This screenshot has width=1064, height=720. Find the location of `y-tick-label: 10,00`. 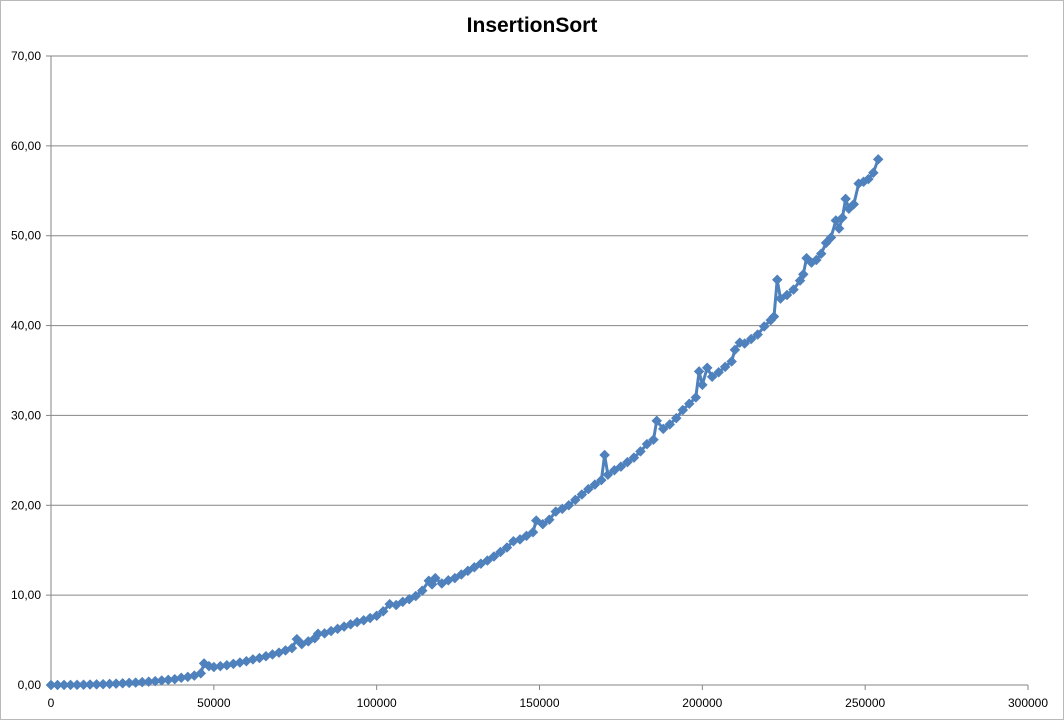

y-tick-label: 10,00 is located at coordinates (26, 595).